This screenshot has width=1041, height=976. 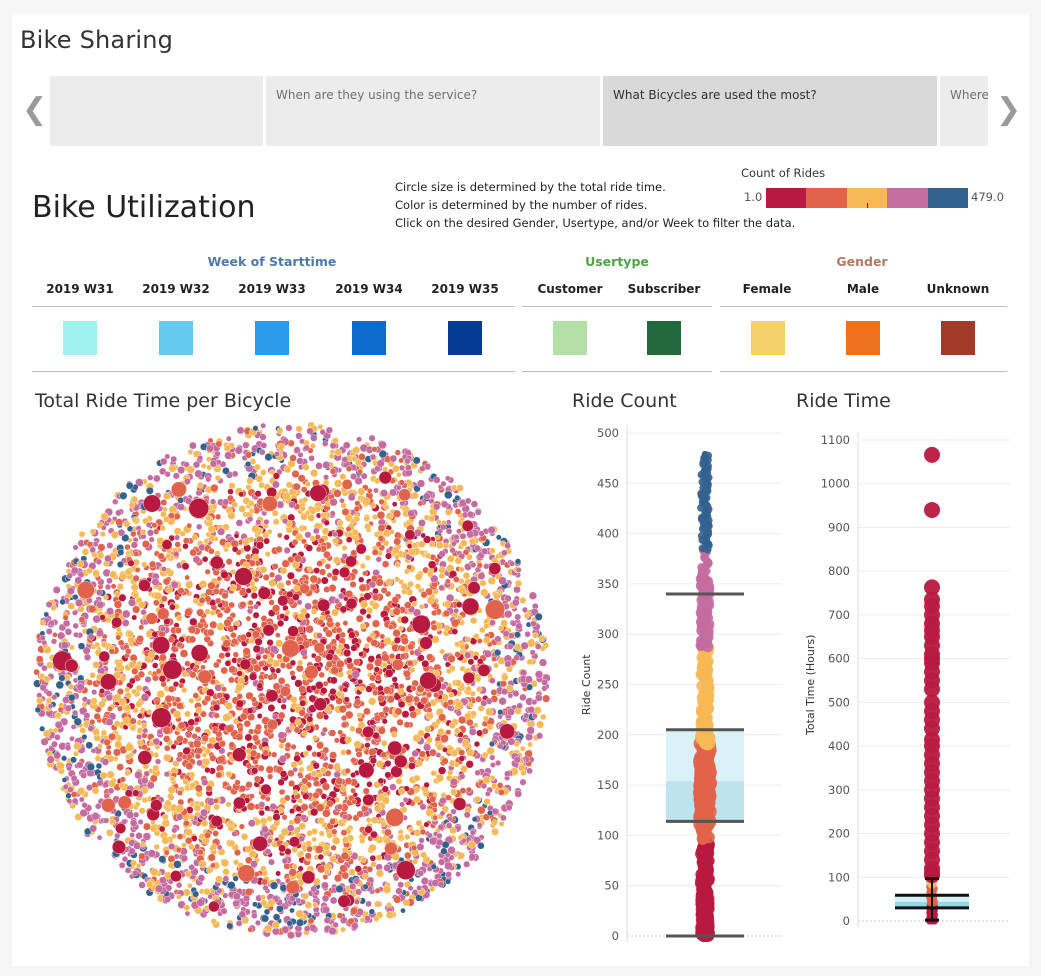 What do you see at coordinates (664, 338) in the screenshot?
I see `filter-swatch-subscriber` at bounding box center [664, 338].